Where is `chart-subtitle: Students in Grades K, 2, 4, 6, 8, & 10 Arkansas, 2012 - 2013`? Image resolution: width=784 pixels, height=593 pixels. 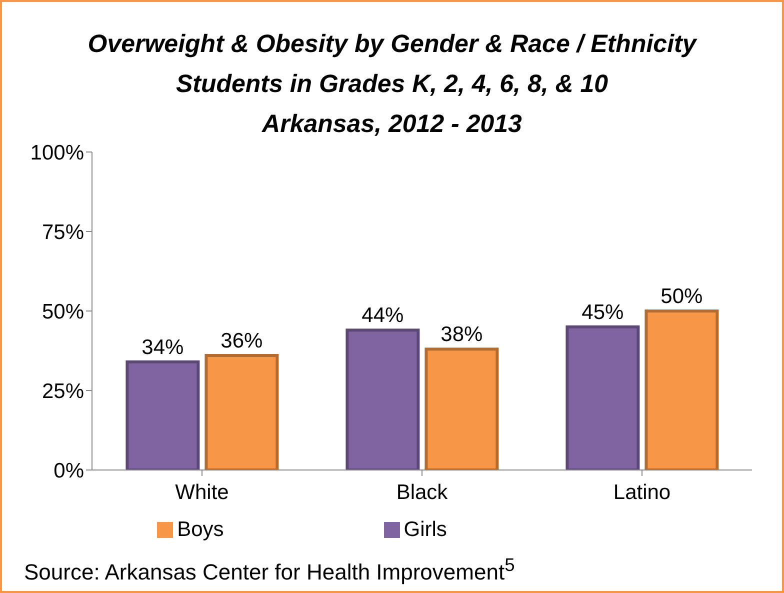
chart-subtitle: Students in Grades K, 2, 4, 6, 8, & 10 Arkansas, 2012 - 2013 is located at coordinates (392, 103).